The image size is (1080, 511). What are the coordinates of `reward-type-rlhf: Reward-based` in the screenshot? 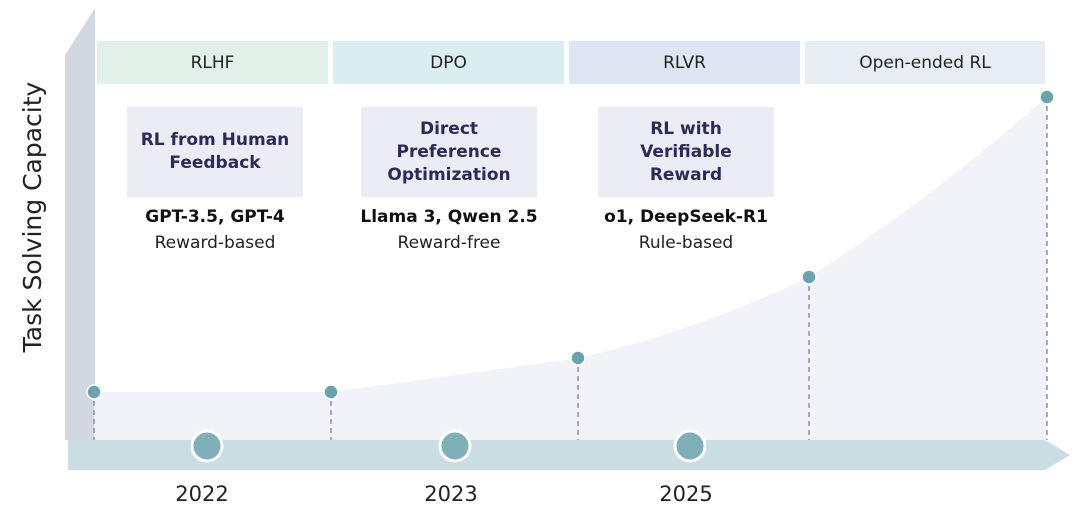 It's located at (215, 243).